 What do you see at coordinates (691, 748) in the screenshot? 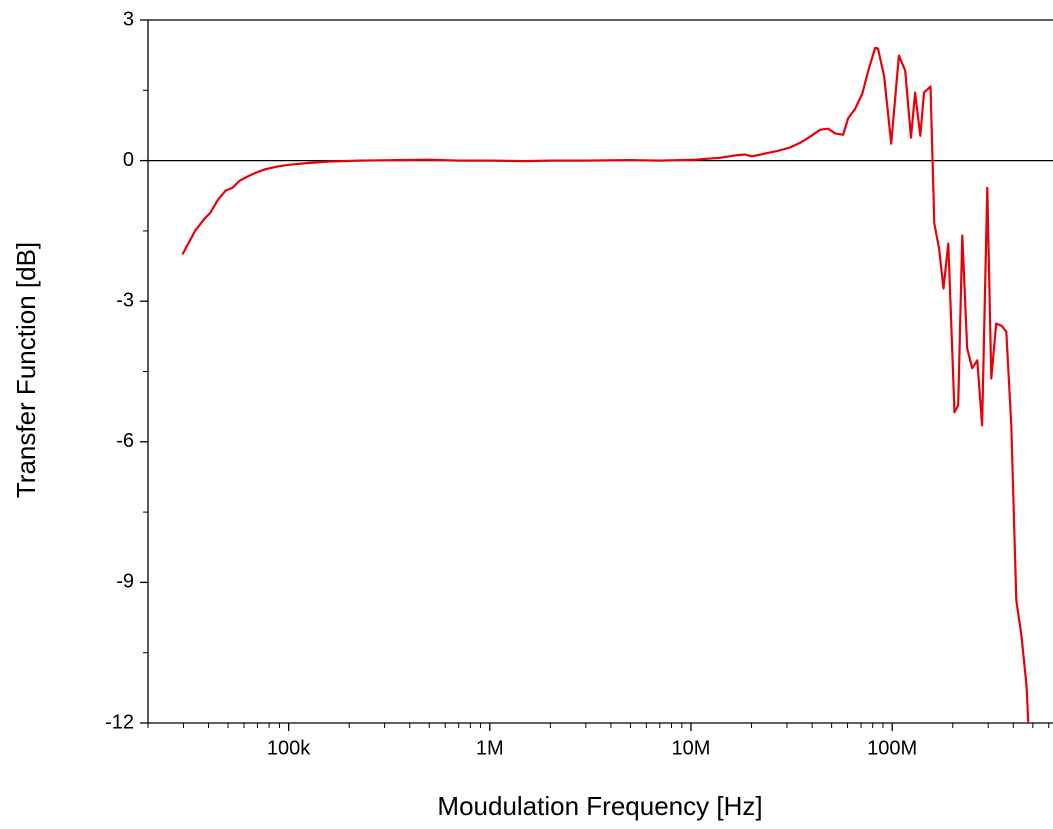
I see `x-tick-label: 10M` at bounding box center [691, 748].